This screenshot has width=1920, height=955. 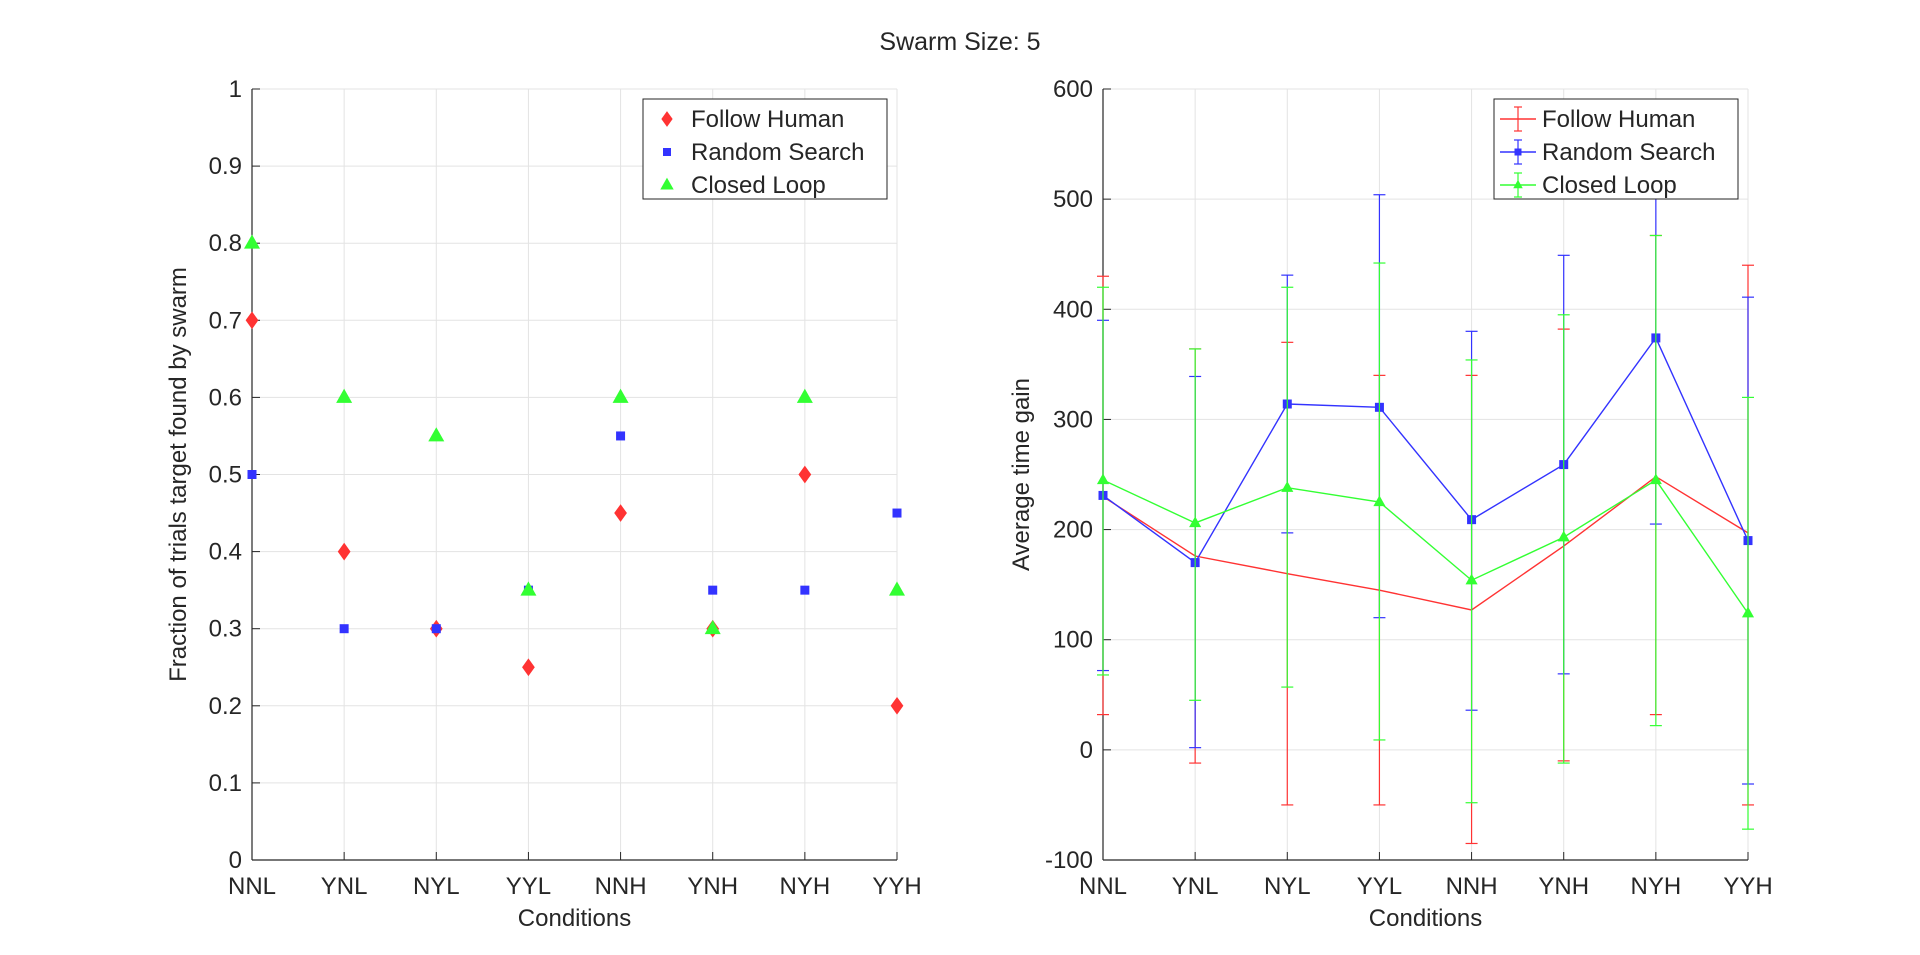 What do you see at coordinates (1073, 309) in the screenshot?
I see `y-tick-label: 400` at bounding box center [1073, 309].